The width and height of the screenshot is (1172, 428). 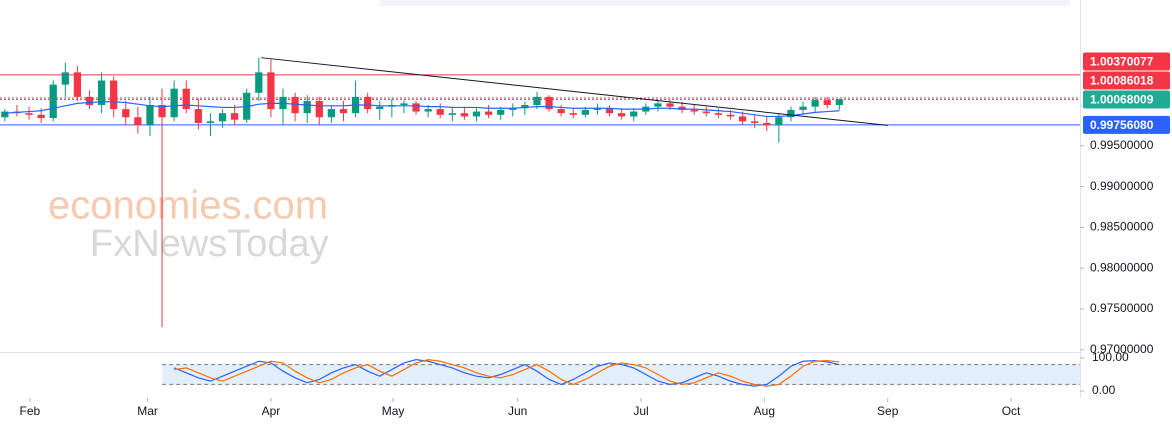 I want to click on y-tick-label: 0.97000000, so click(x=1122, y=349).